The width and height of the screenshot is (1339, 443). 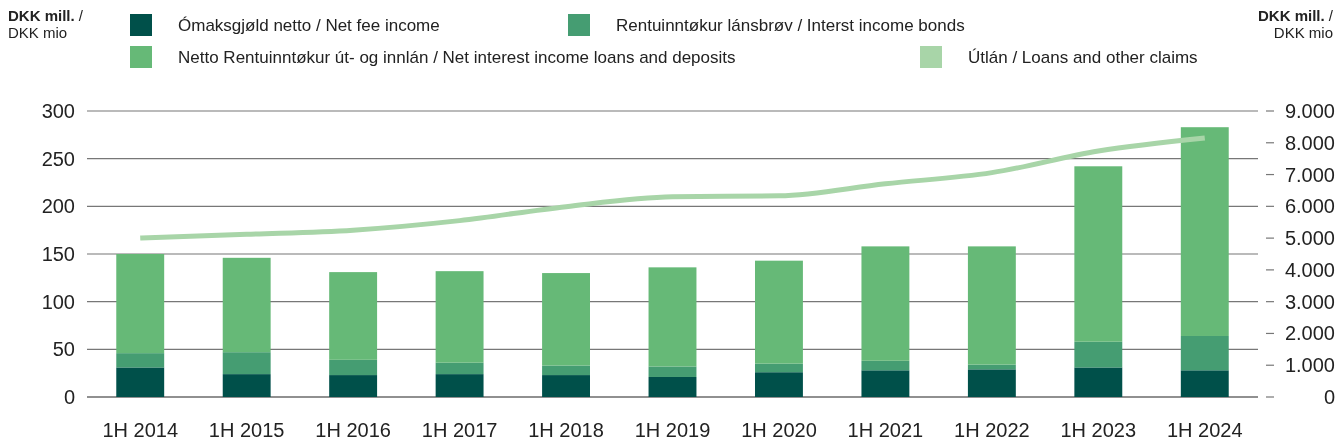 What do you see at coordinates (1309, 142) in the screenshot?
I see `y2-tick-label: 8.000` at bounding box center [1309, 142].